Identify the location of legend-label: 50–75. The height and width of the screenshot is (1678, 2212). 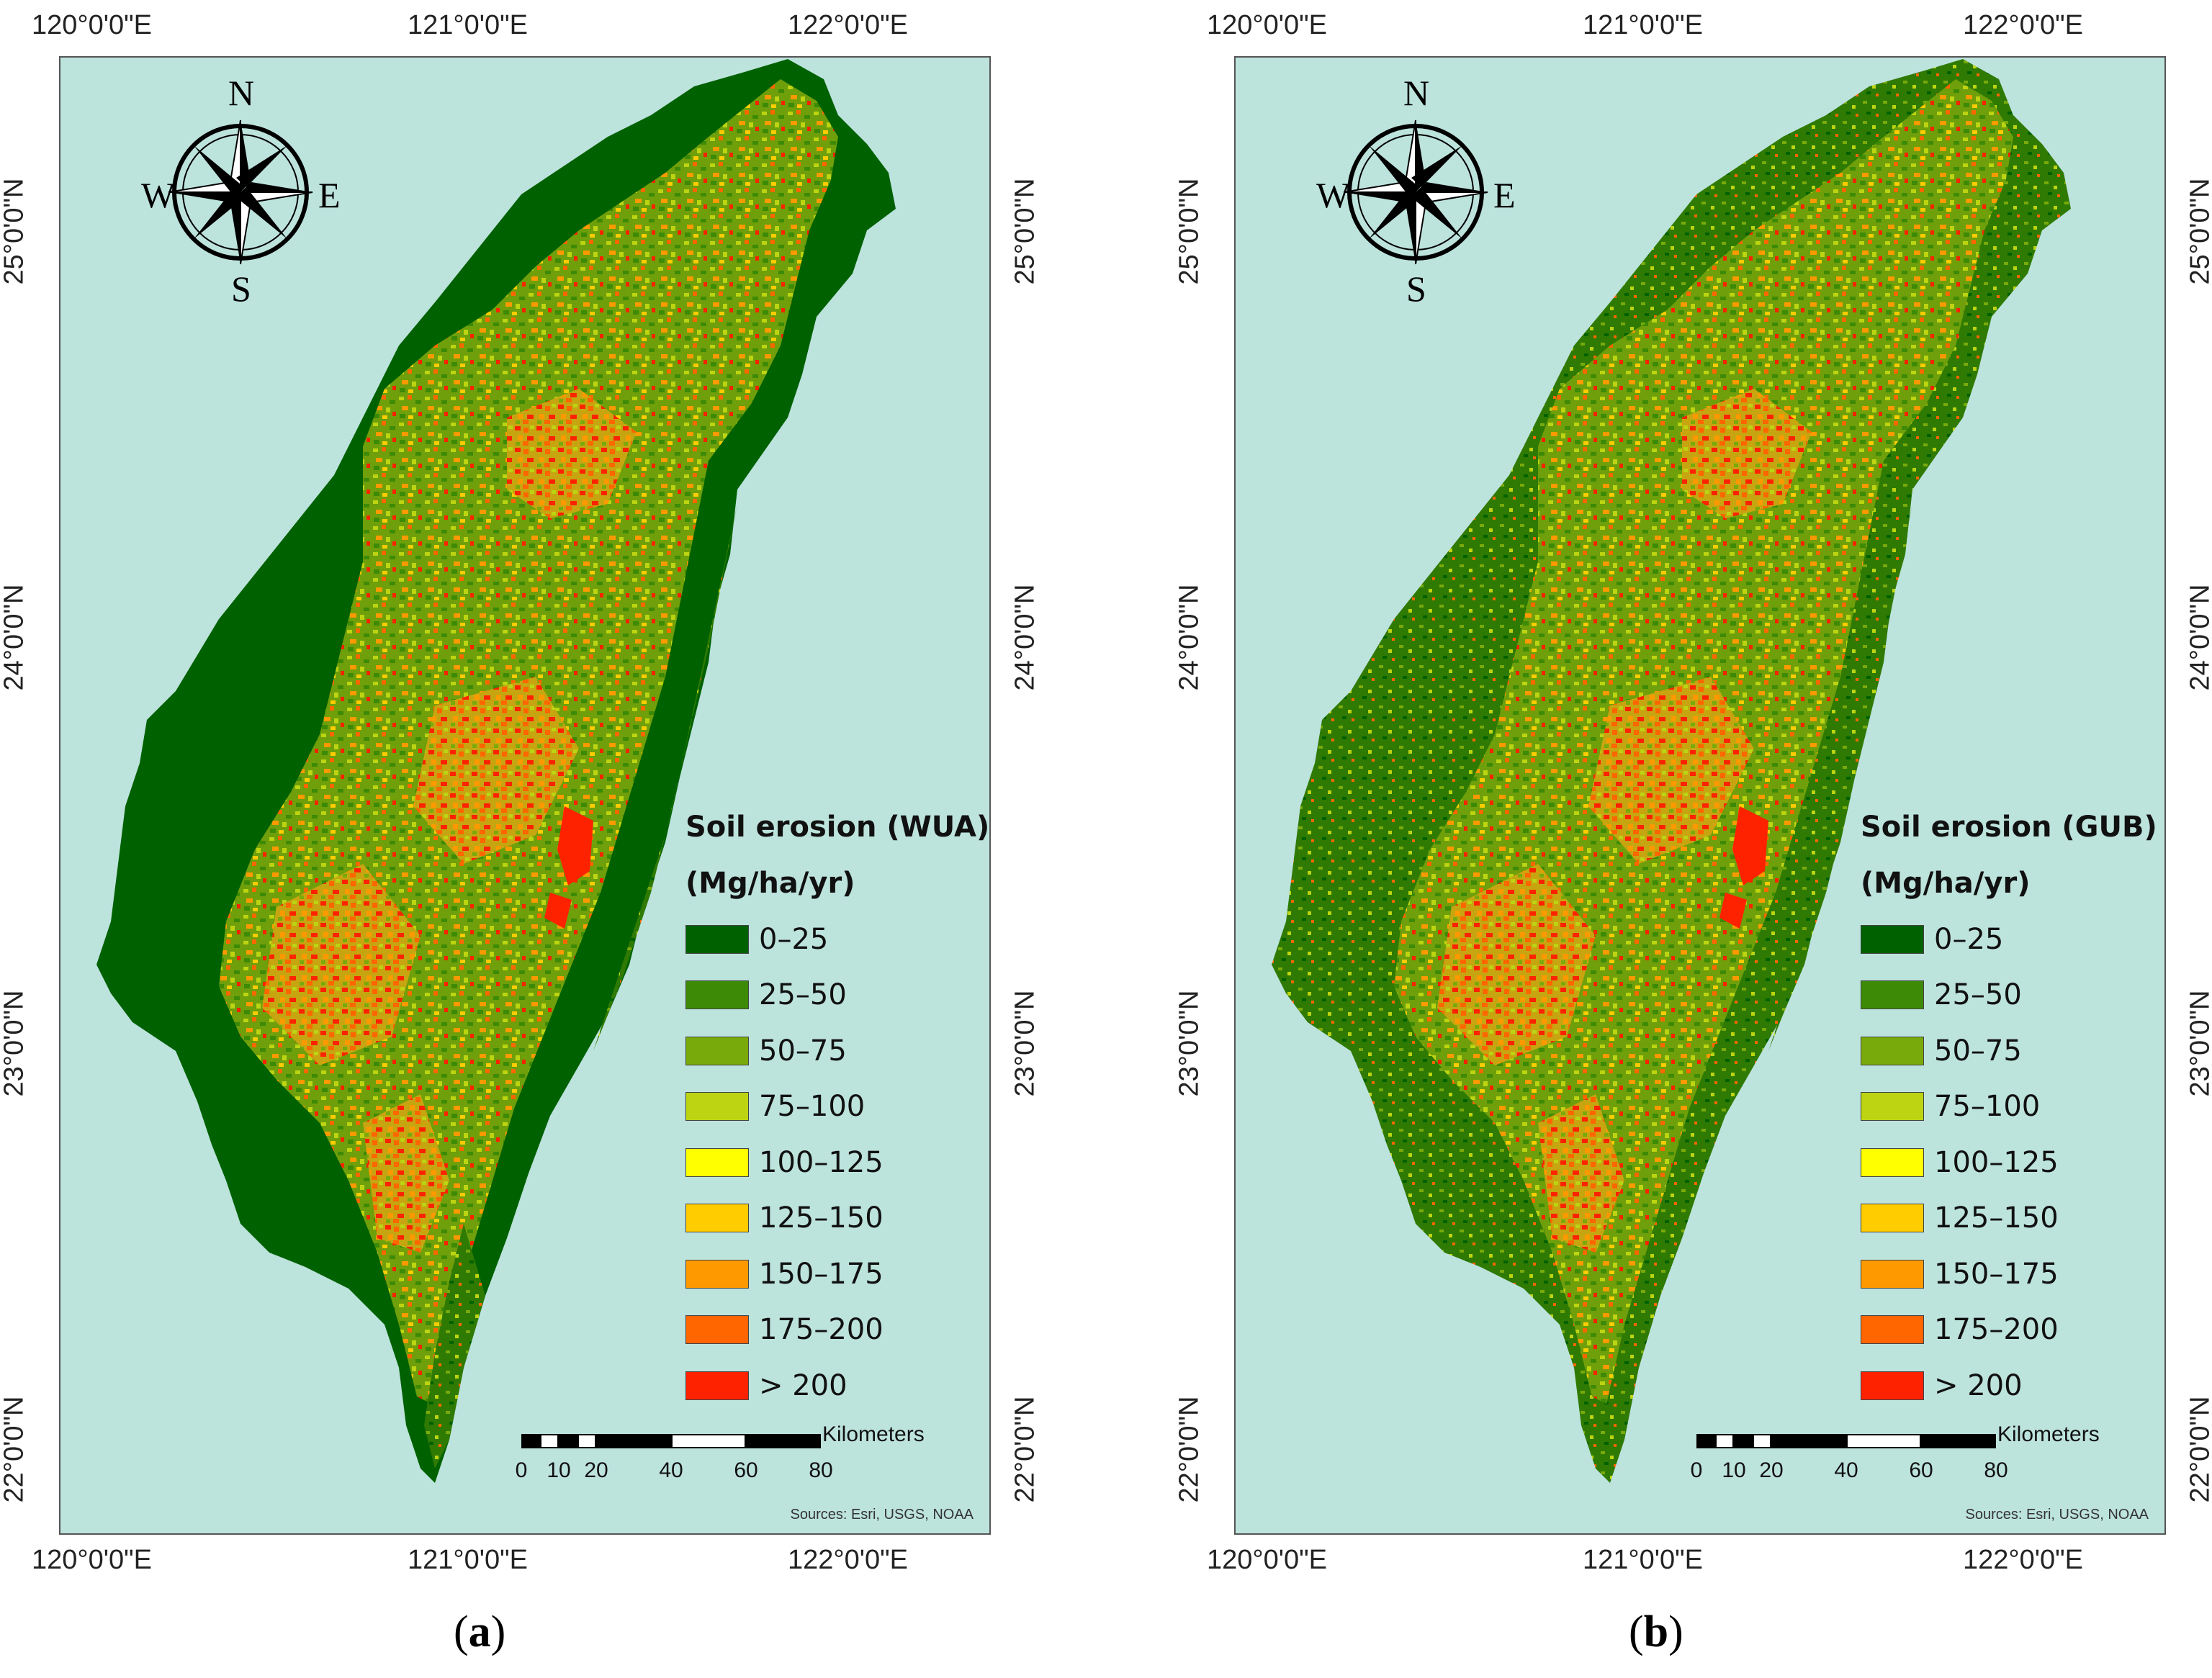
(803, 1051).